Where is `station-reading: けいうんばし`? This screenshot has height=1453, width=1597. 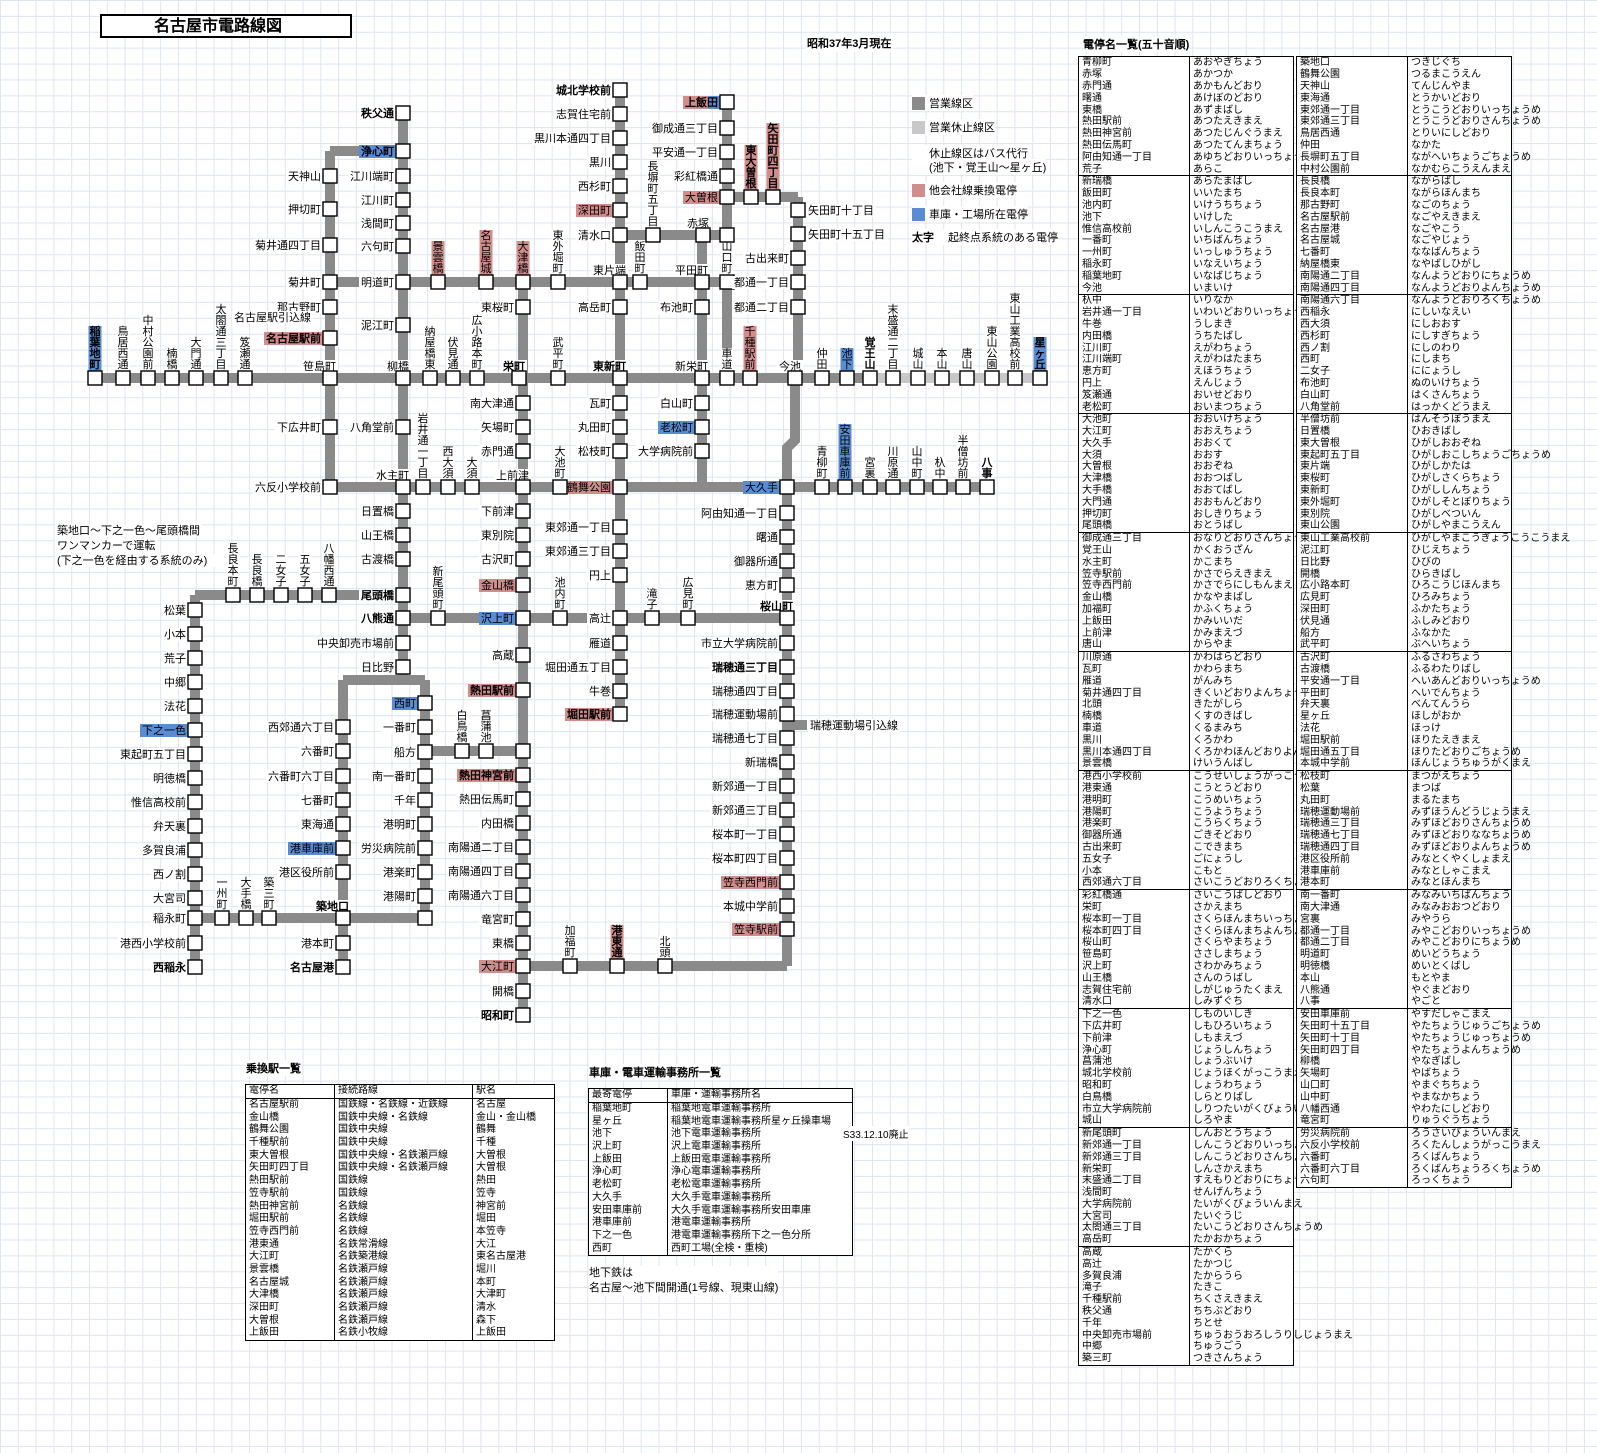 station-reading: けいうんばし is located at coordinates (1241, 764).